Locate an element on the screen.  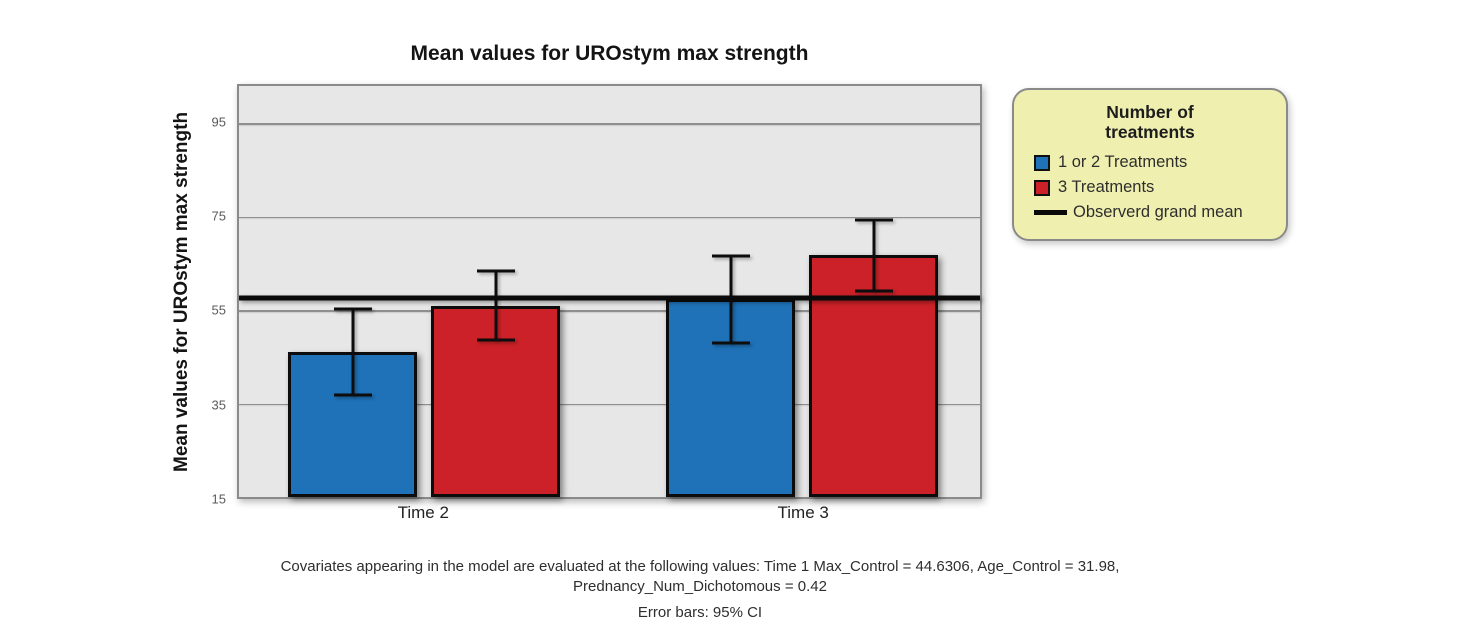
y-tick-label: 55 is located at coordinates (218, 310).